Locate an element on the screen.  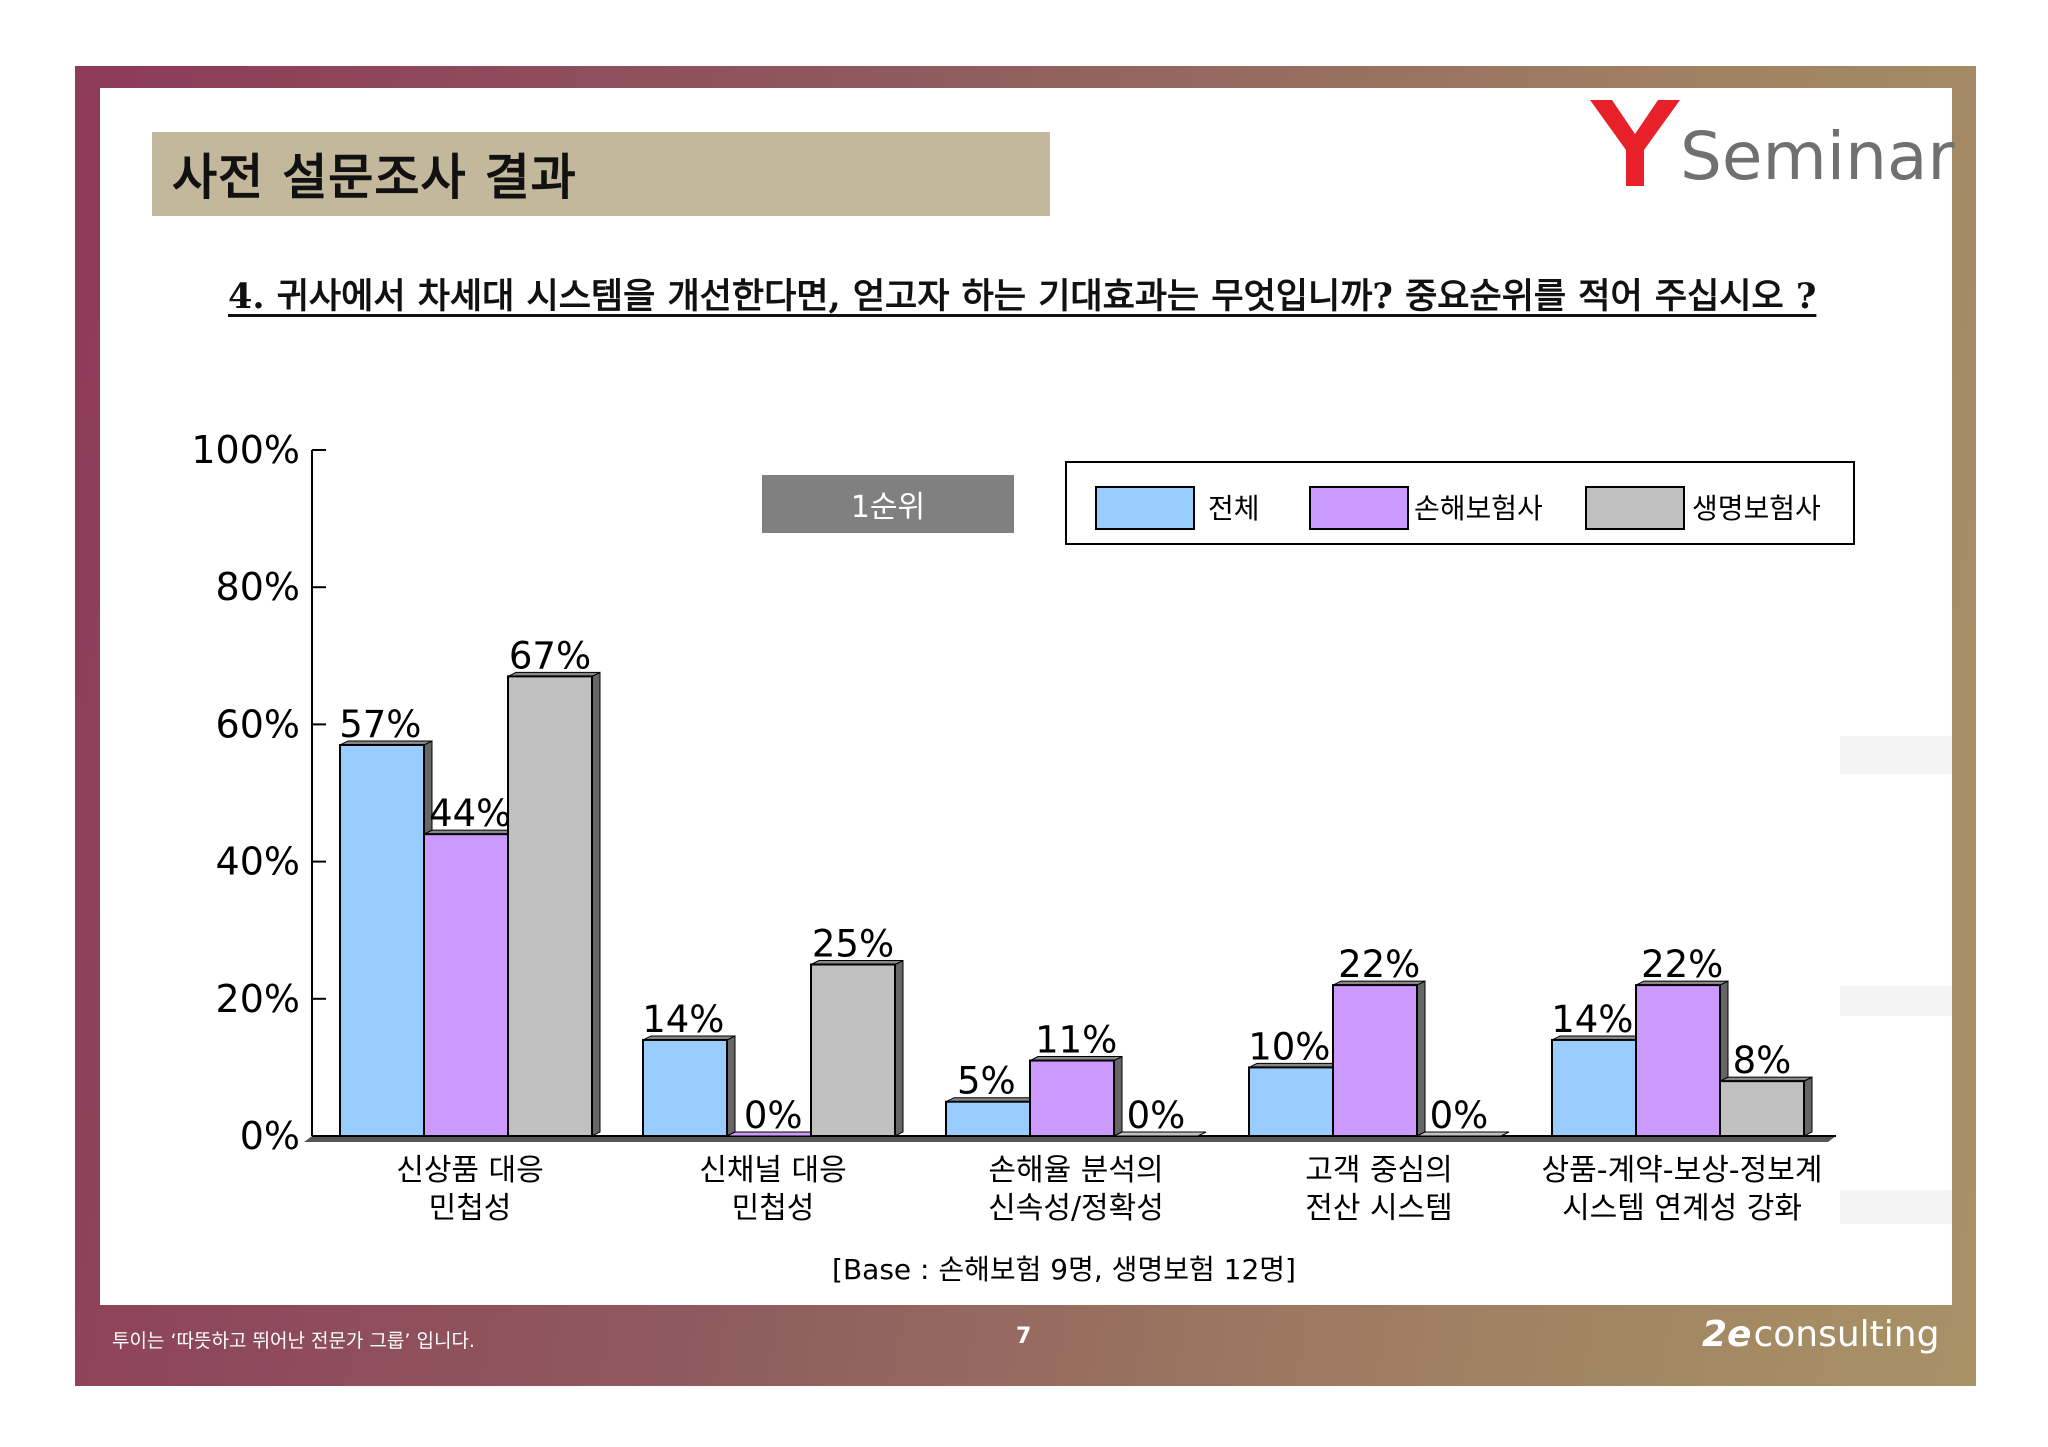
data-label: 8% is located at coordinates (1762, 1060).